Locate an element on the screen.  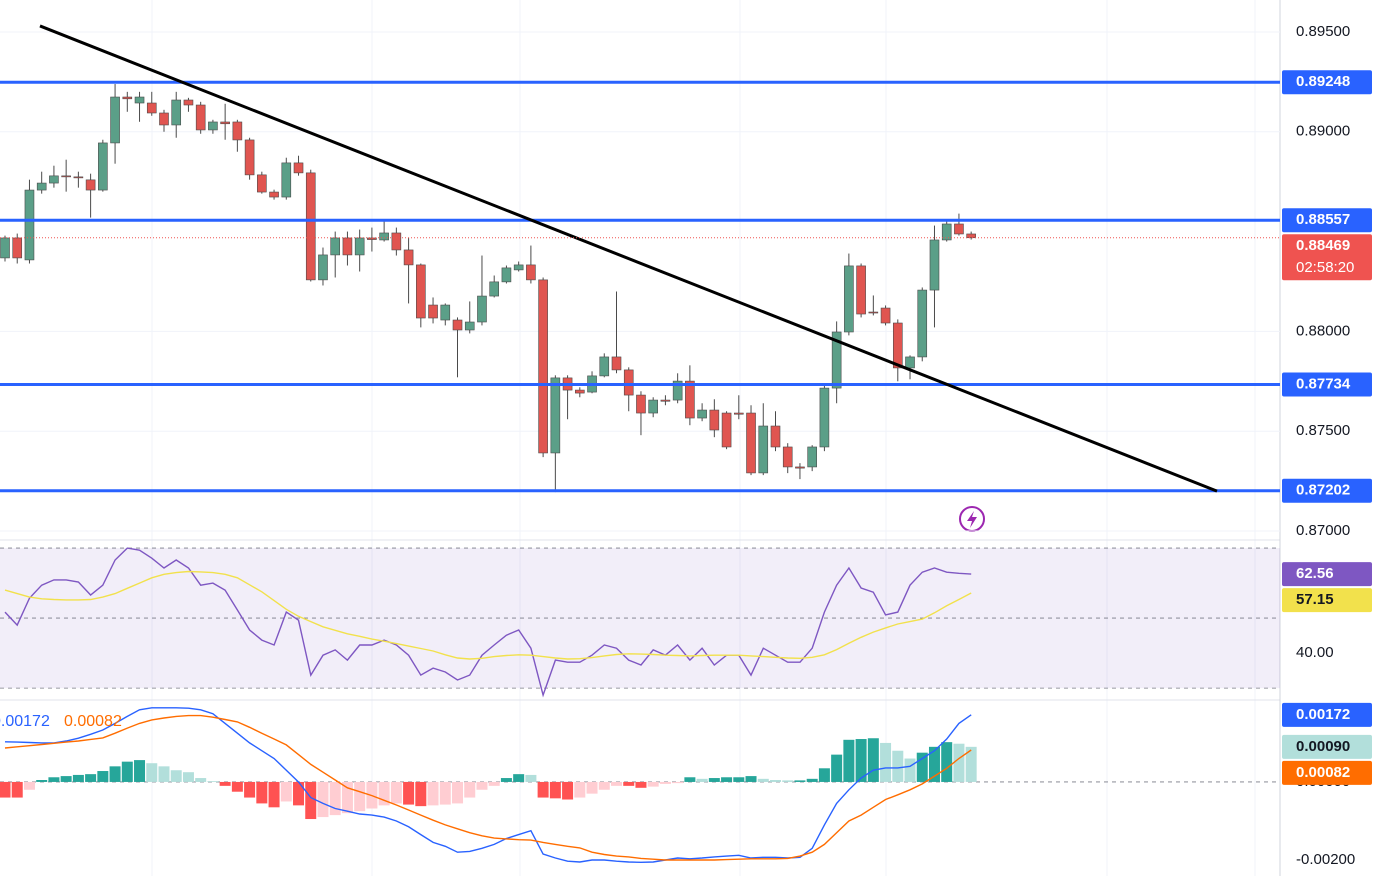
badge-label: 0.00082 is located at coordinates (1323, 772).